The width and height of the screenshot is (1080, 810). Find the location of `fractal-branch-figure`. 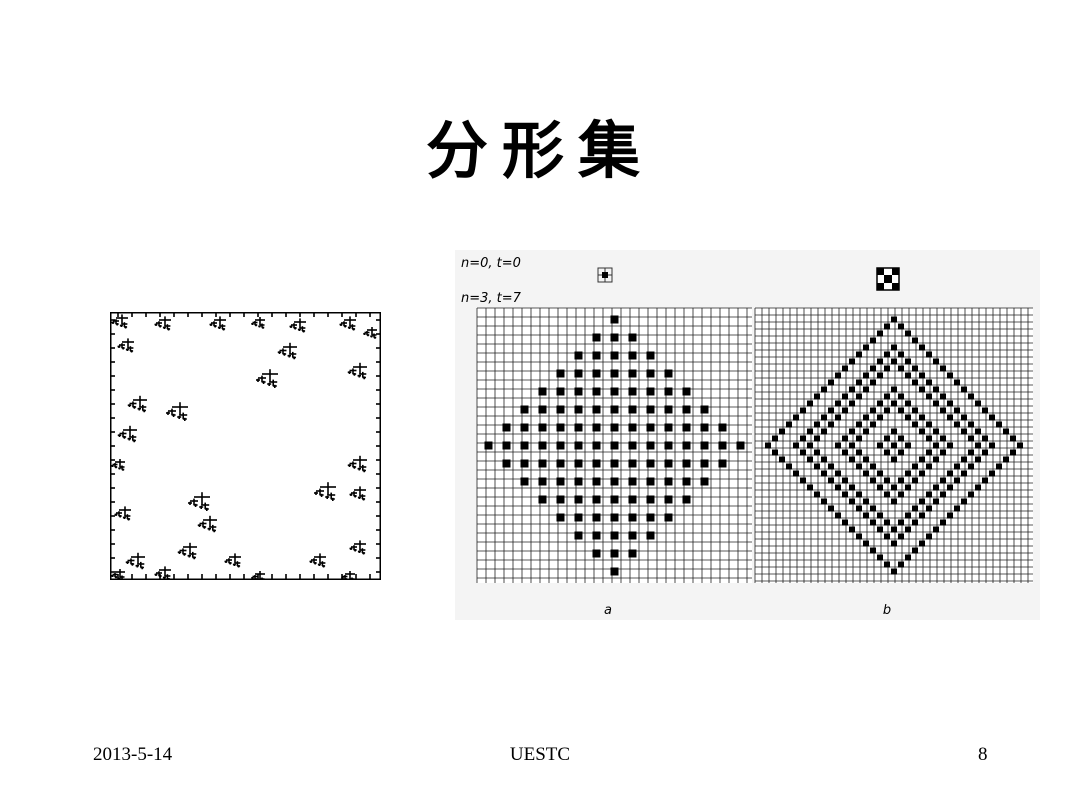

fractal-branch-figure is located at coordinates (245, 446).